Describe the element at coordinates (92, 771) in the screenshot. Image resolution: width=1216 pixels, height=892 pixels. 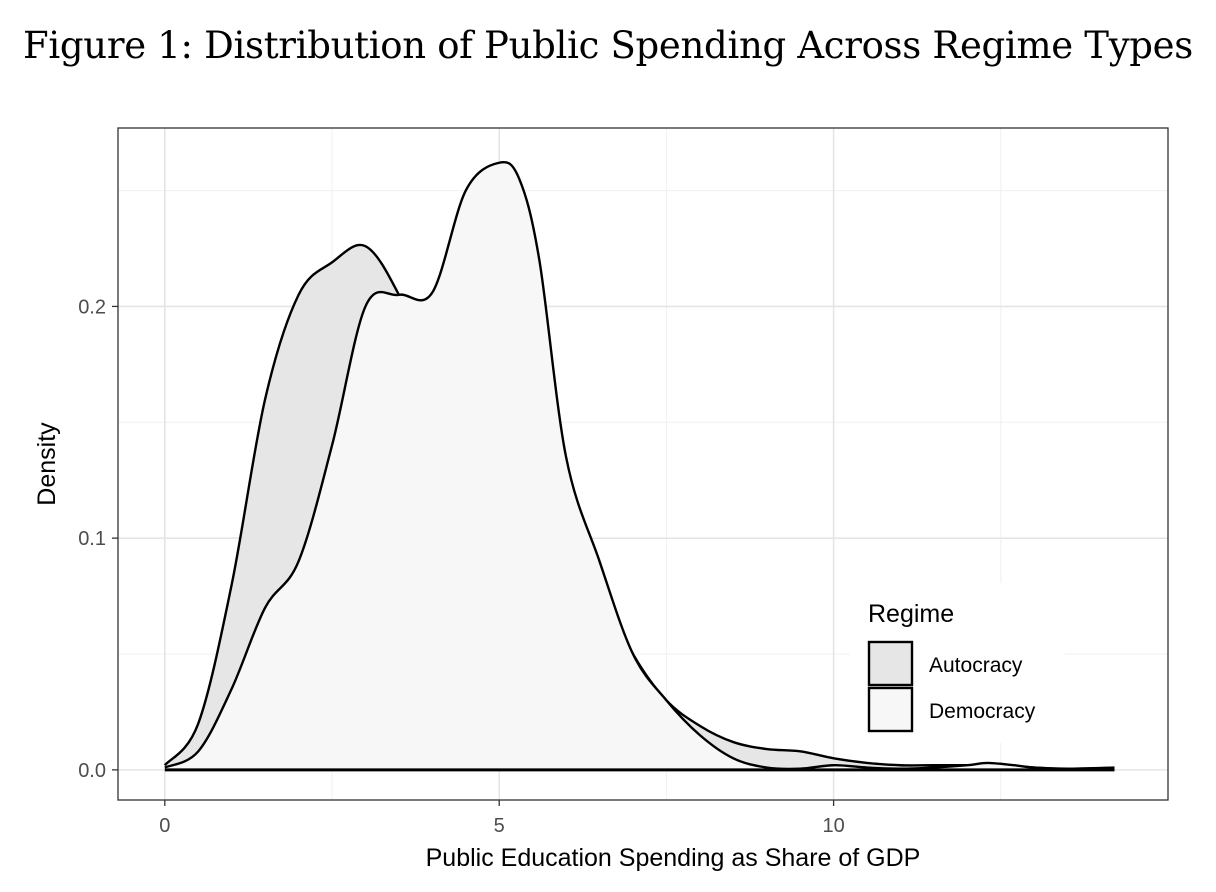
I see `y-tick-label: 0.0` at that location.